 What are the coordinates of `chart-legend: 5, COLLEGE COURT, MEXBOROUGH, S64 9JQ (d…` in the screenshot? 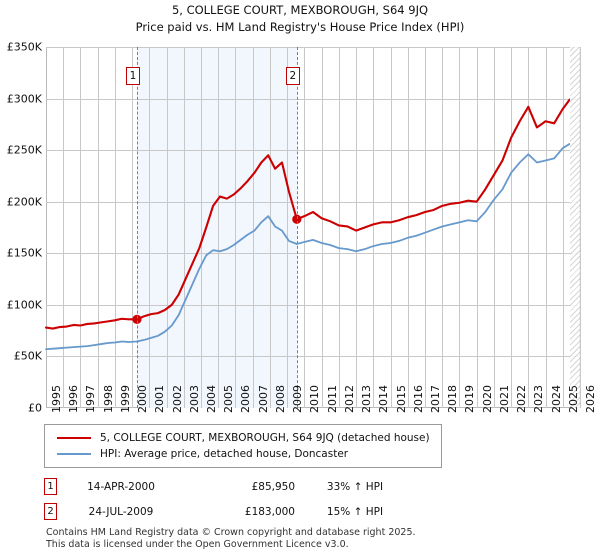 It's located at (243, 446).